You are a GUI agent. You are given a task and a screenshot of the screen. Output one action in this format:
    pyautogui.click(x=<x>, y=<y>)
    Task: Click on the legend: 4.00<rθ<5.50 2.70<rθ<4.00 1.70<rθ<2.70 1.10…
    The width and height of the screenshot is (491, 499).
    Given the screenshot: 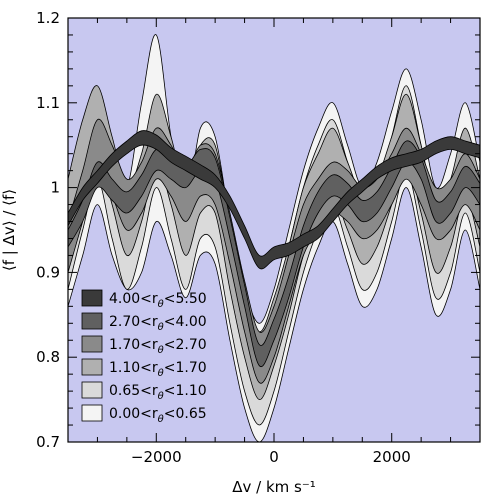 What is the action you would take?
    pyautogui.click(x=144, y=357)
    